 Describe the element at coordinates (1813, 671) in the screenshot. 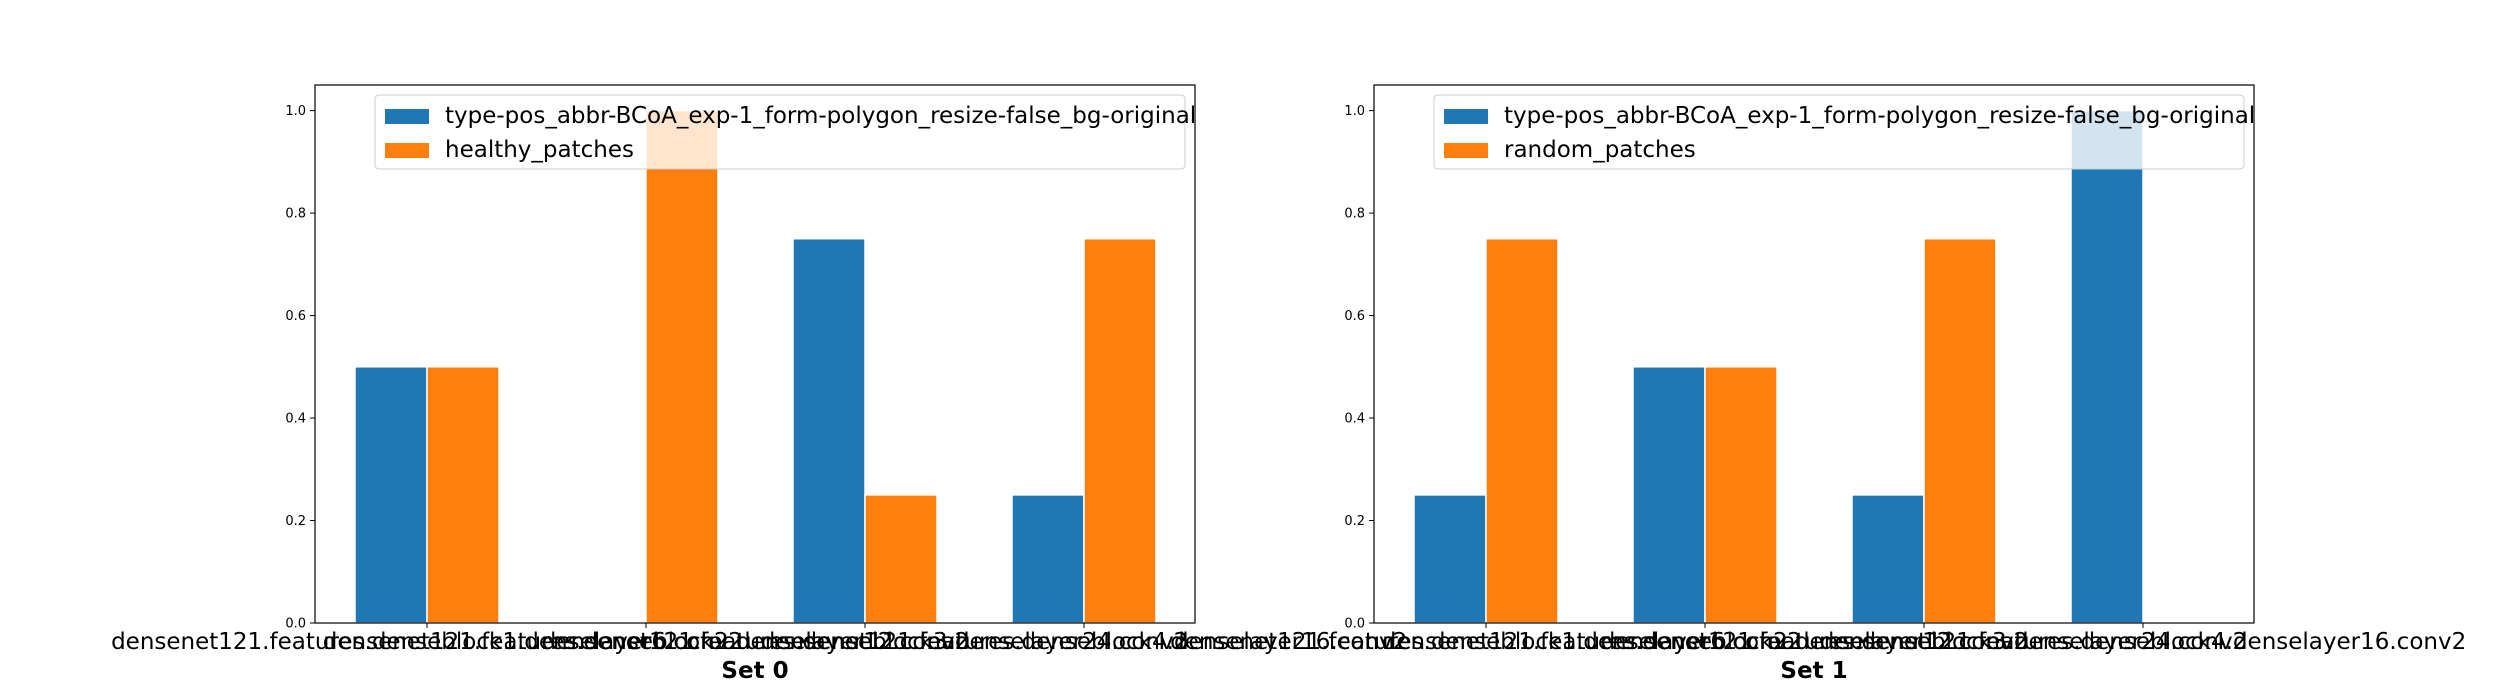

I see `set-title: Set 1` at that location.